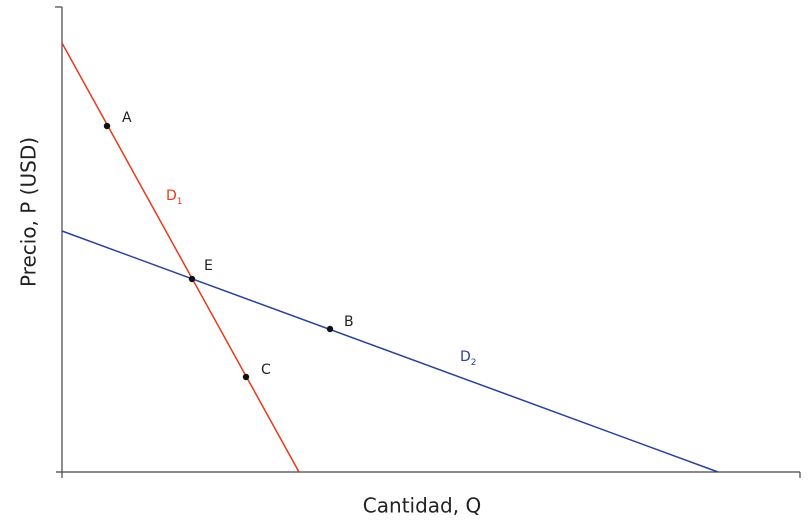 This screenshot has height=527, width=810. I want to click on point-c, so click(246, 377).